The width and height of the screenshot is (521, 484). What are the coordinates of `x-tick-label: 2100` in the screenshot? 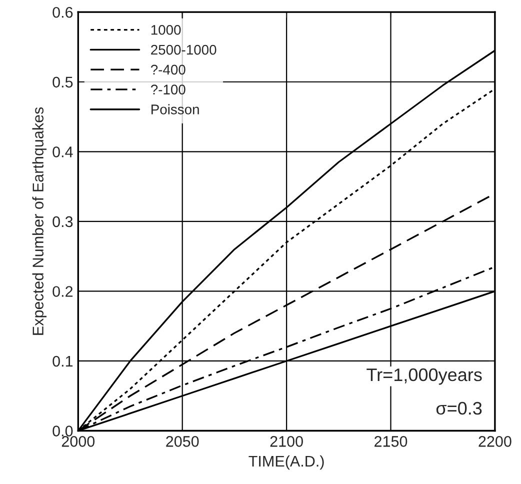 It's located at (286, 441).